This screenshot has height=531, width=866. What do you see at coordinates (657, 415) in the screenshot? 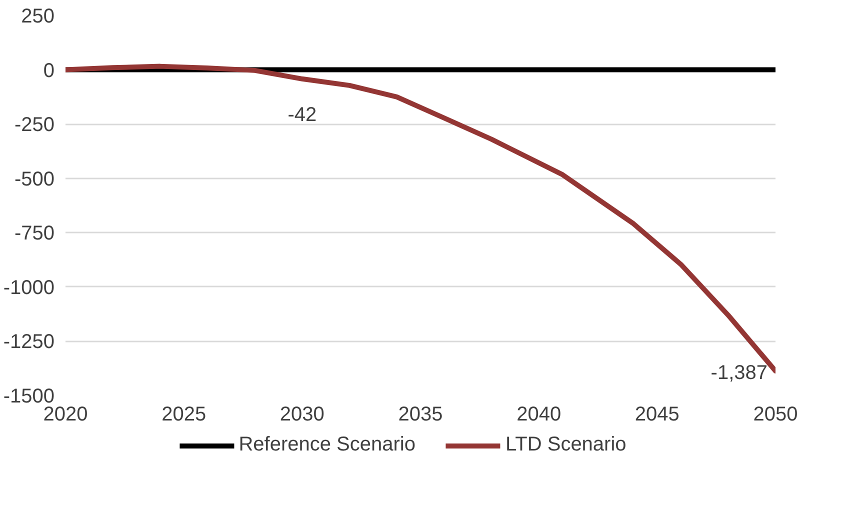
I see `x-tick-label: 2045` at bounding box center [657, 415].